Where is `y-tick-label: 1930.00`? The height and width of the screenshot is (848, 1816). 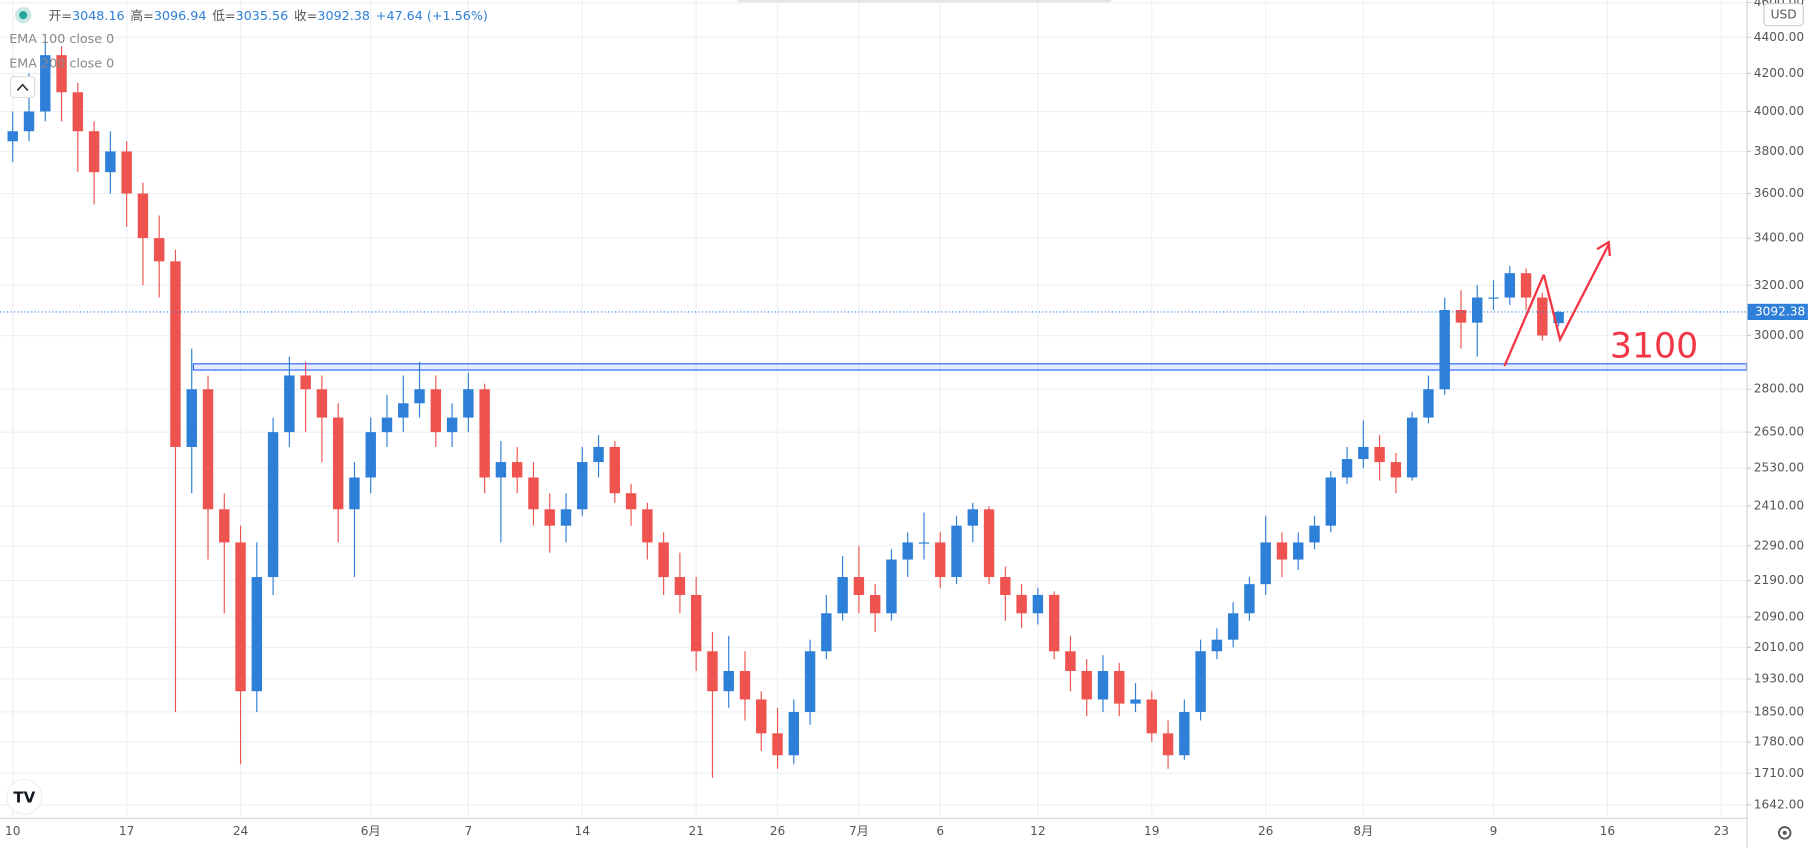
y-tick-label: 1930.00 is located at coordinates (1779, 679).